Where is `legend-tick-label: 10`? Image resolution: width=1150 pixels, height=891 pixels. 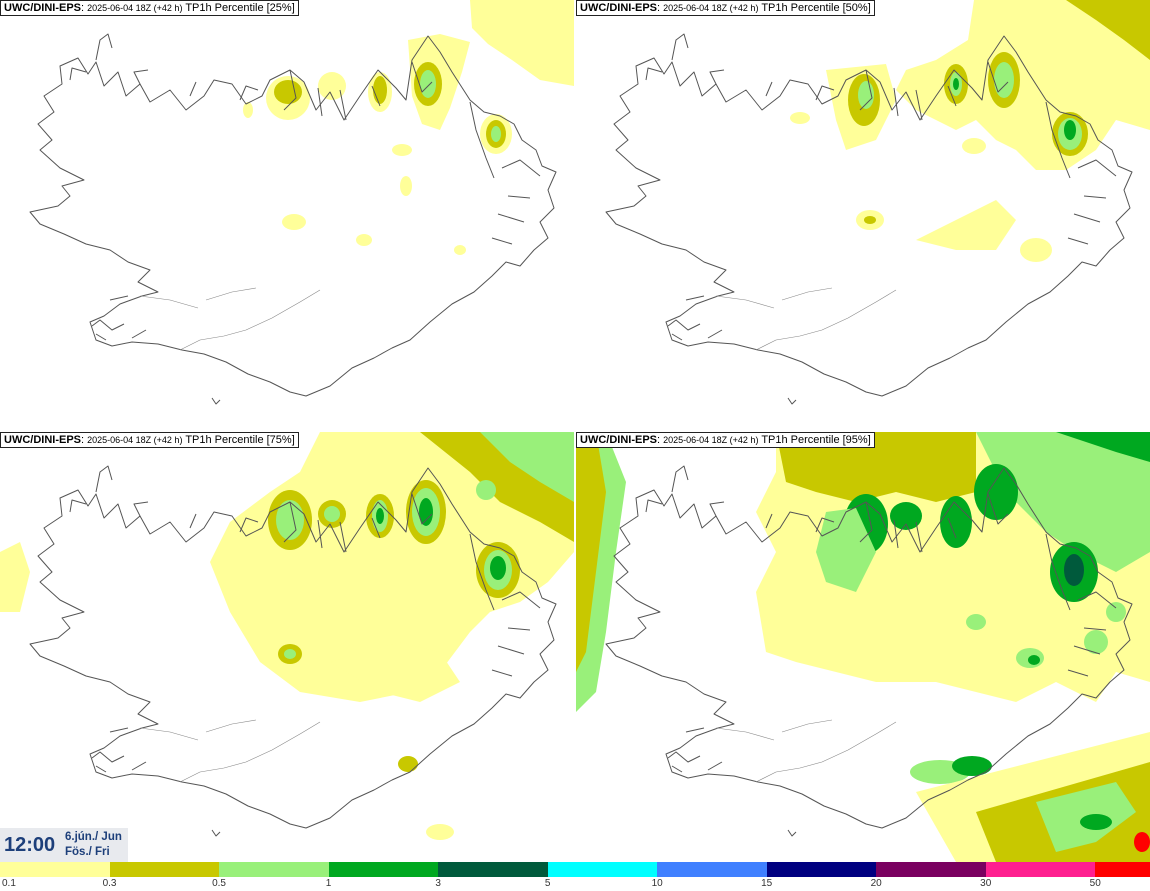 legend-tick-label: 10 is located at coordinates (657, 883).